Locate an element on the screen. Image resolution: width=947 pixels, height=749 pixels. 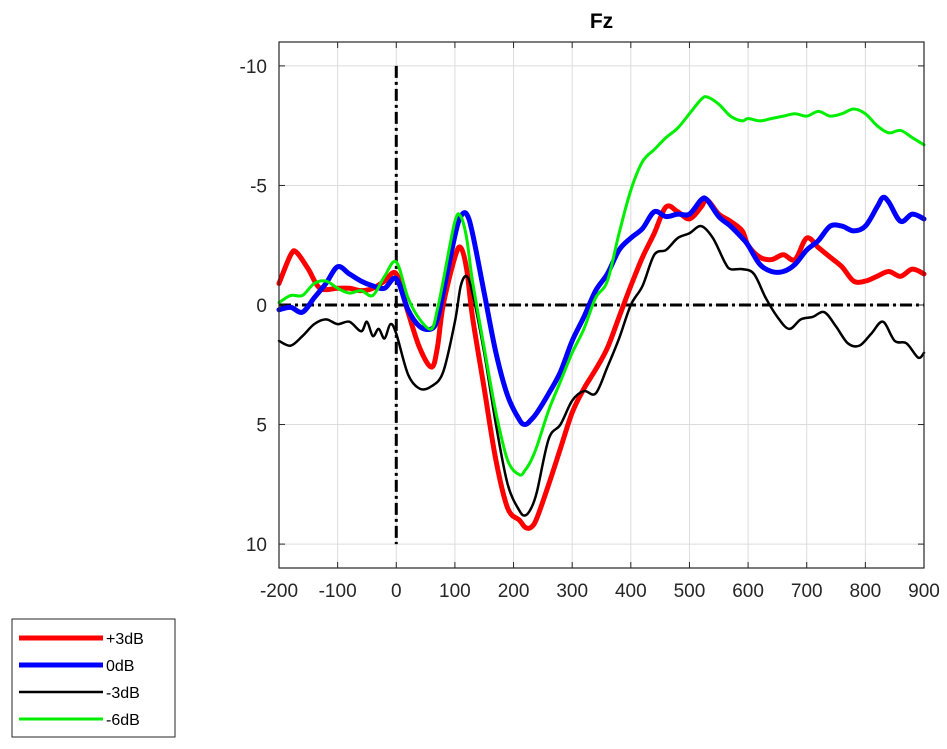
x-tick-label: 200 is located at coordinates (514, 591).